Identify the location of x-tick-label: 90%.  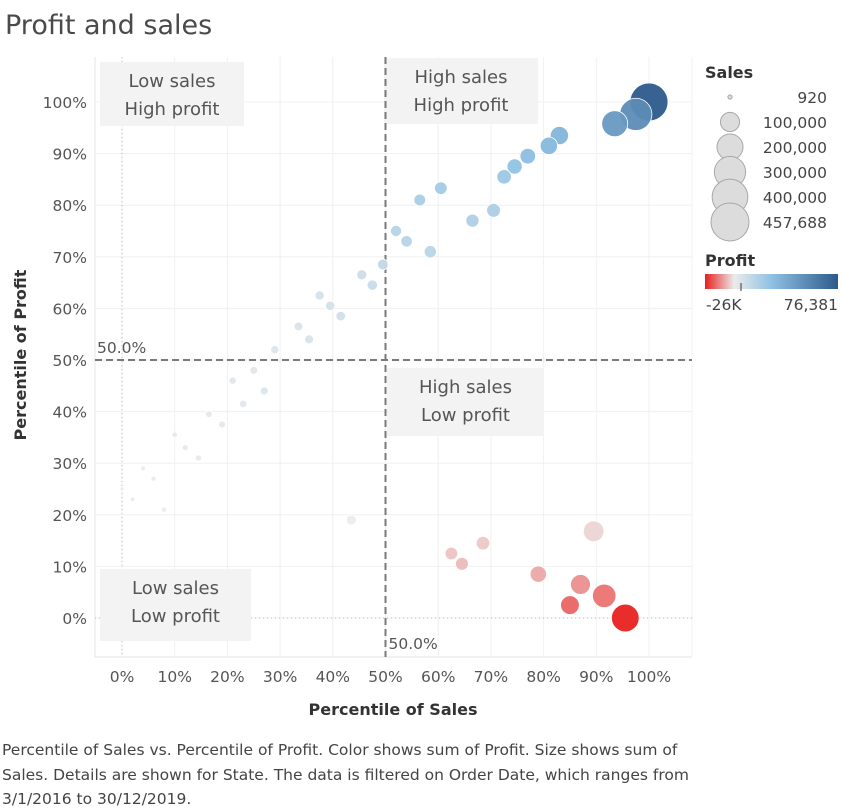
(596, 677).